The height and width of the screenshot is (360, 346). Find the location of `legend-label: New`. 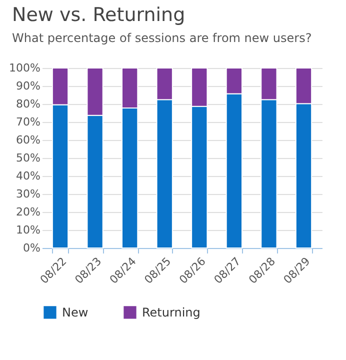

legend-label: New is located at coordinates (75, 312).